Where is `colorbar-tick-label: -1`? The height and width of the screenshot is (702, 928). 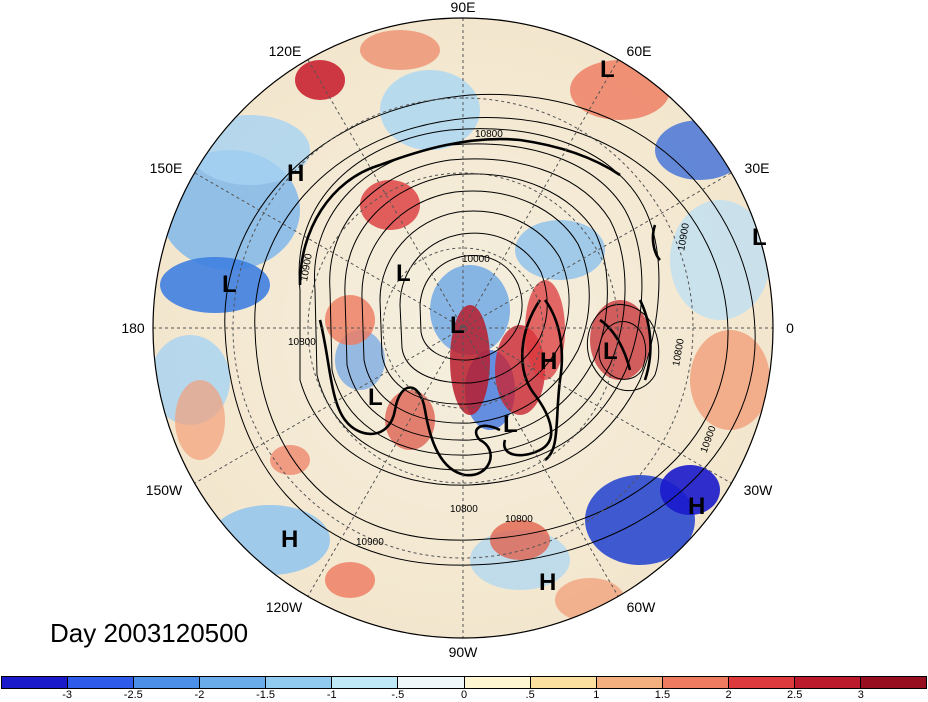 colorbar-tick-label: -1 is located at coordinates (331, 695).